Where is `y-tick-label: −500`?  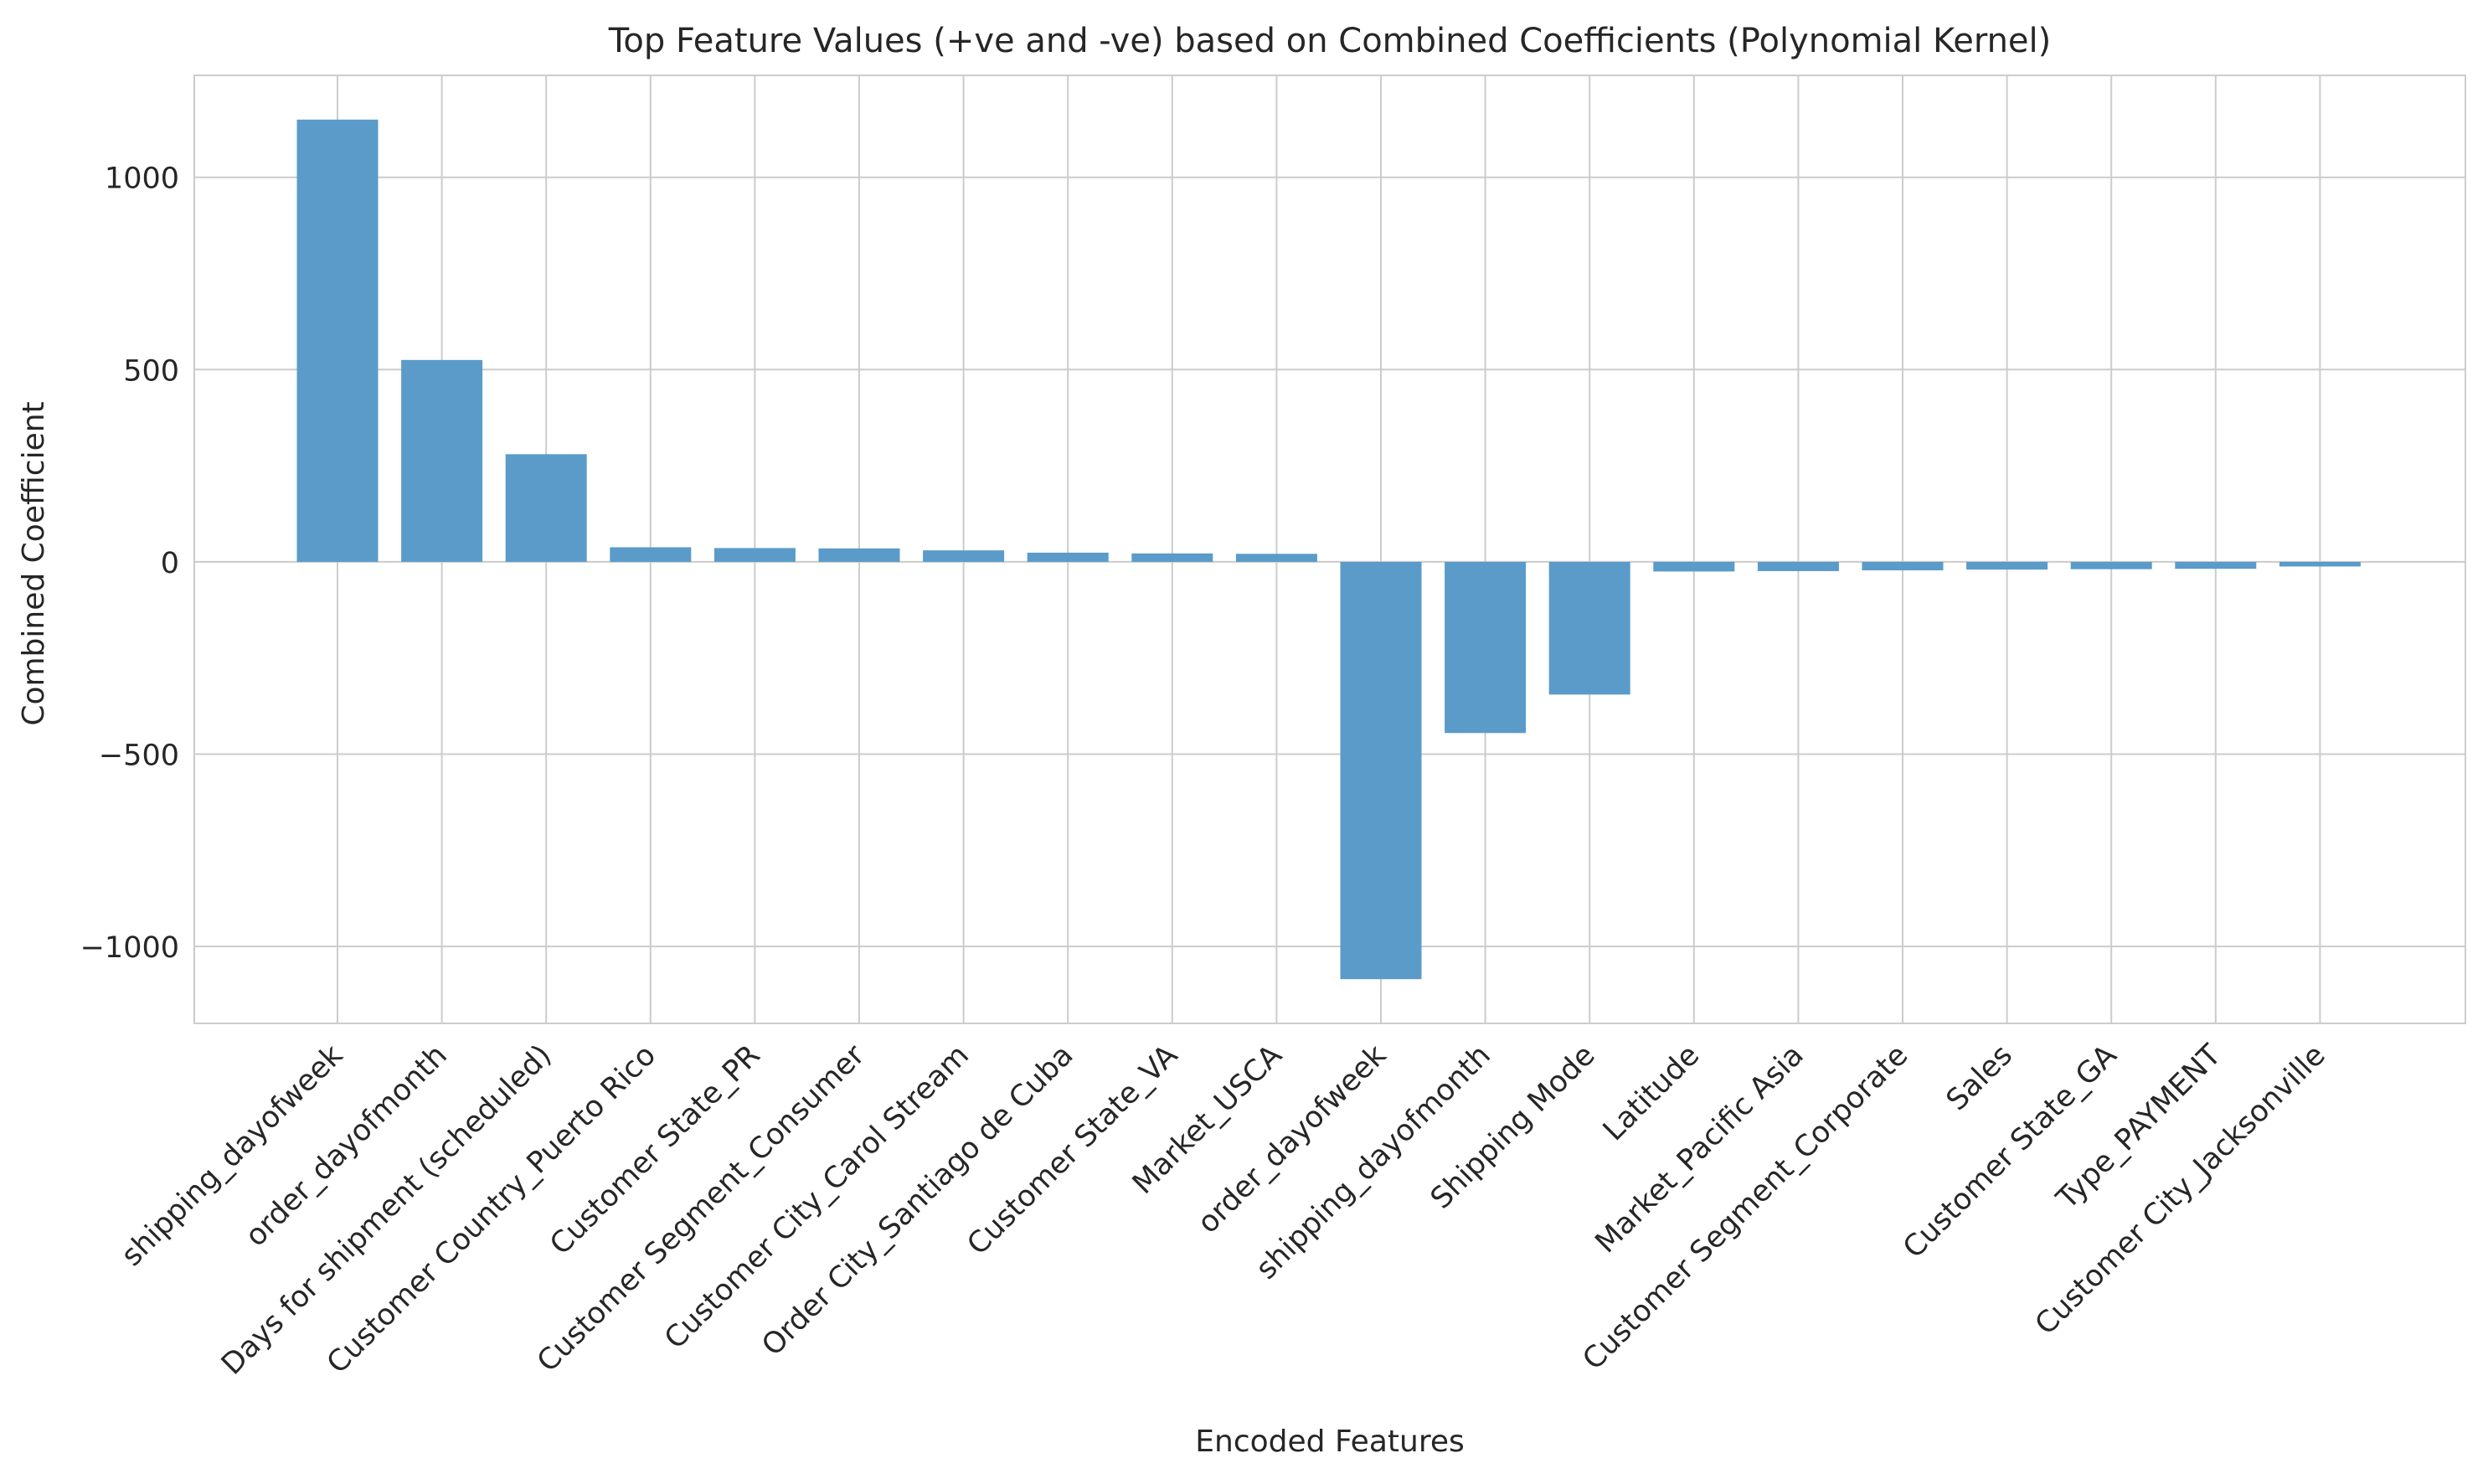
y-tick-label: −500 is located at coordinates (139, 756).